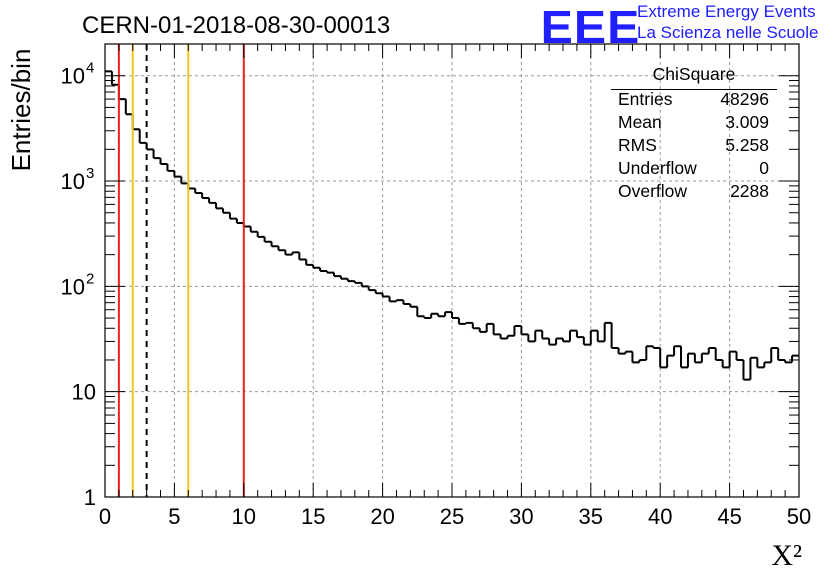 The image size is (836, 572). I want to click on x-tick-label: 15, so click(313, 516).